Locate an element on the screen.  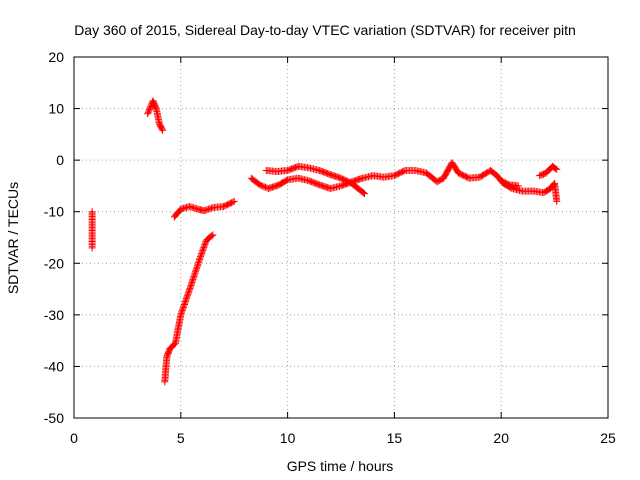
x-tick-label: 15 is located at coordinates (395, 438).